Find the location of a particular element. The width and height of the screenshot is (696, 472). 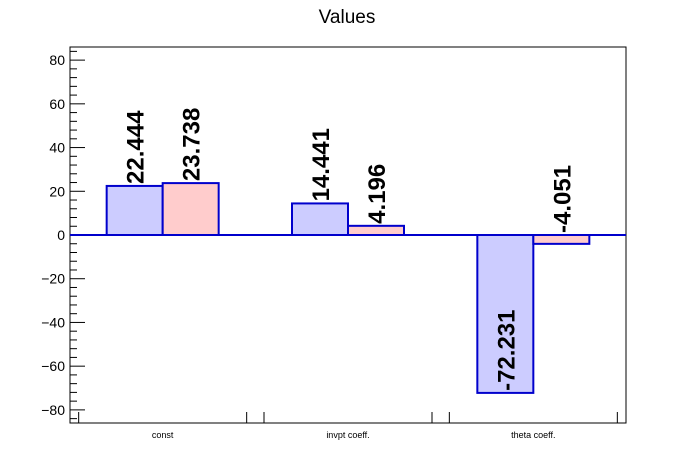

bar-data-label: 22.444 is located at coordinates (136, 147).